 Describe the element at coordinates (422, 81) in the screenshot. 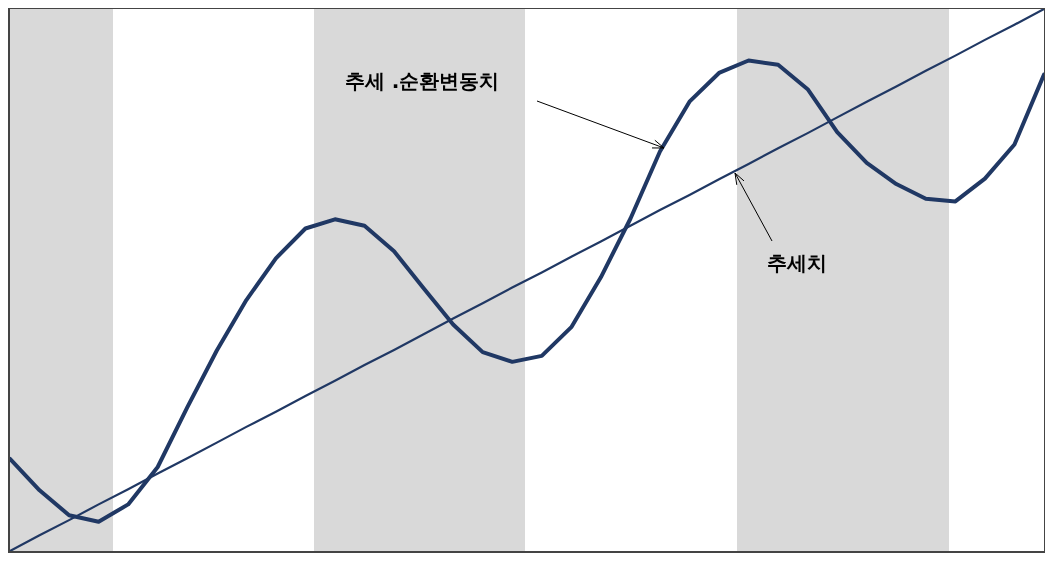

I see `annotation: 추세 .순환변동치` at that location.